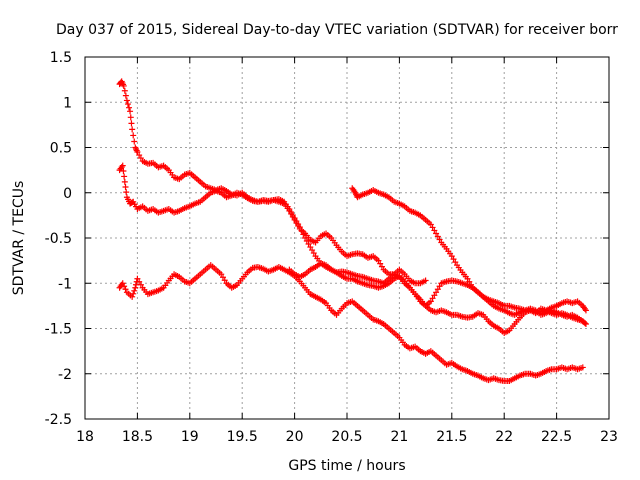  Describe the element at coordinates (58, 420) in the screenshot. I see `y-tick-label: -2.5` at that location.